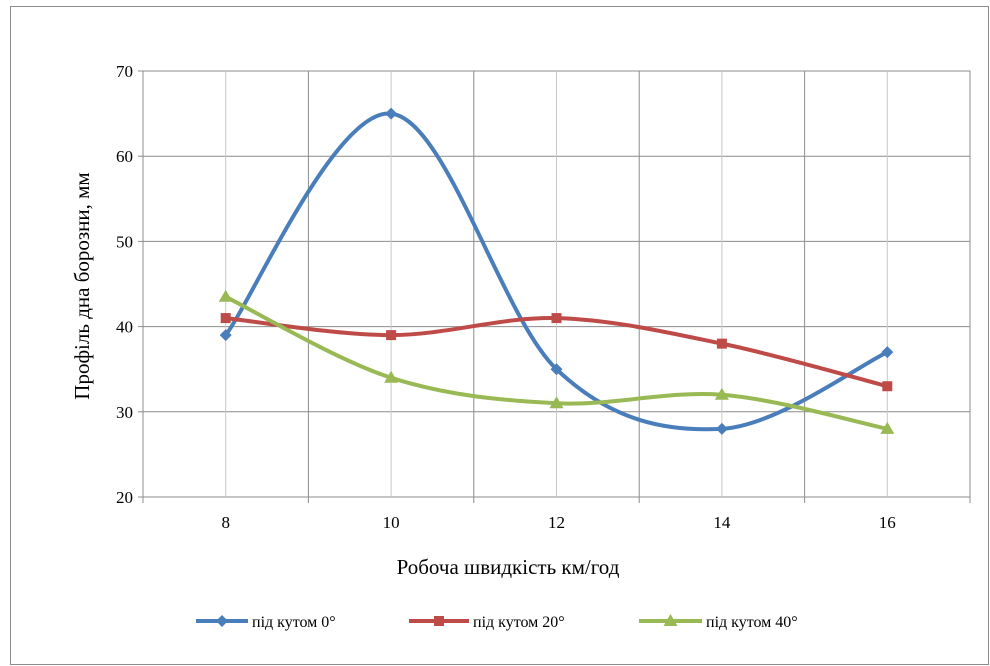 The height and width of the screenshot is (666, 990). I want to click on legend-label: під кутом 0°, so click(294, 622).